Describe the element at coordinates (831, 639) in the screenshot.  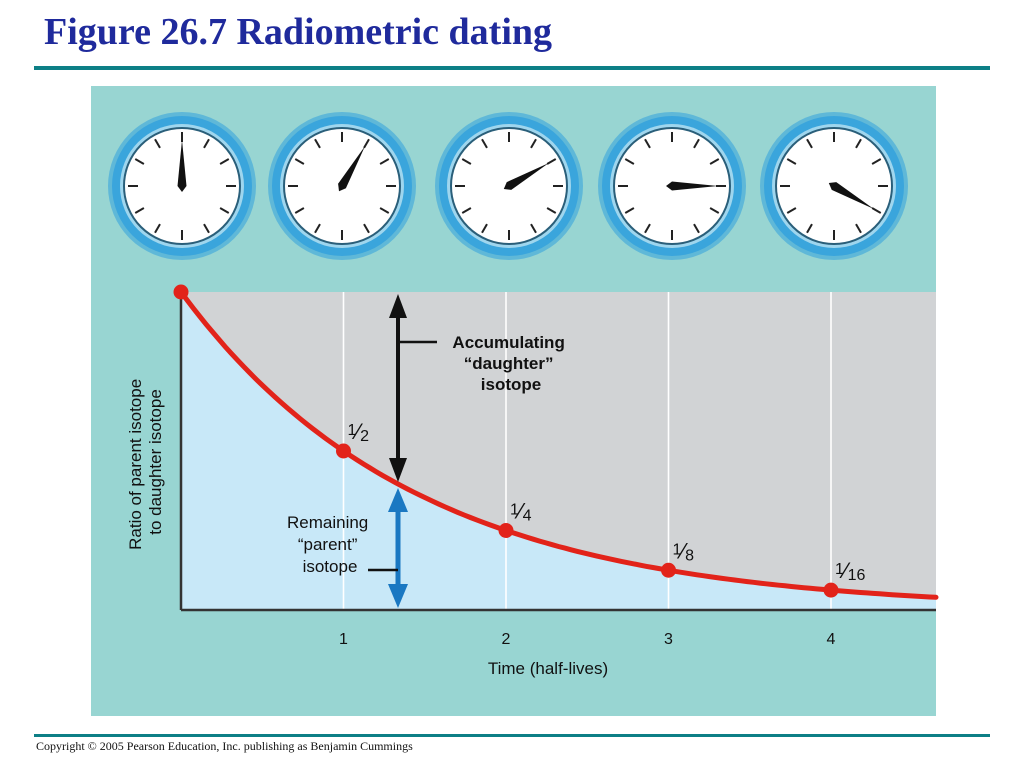
I see `x-tick-label: 4` at that location.